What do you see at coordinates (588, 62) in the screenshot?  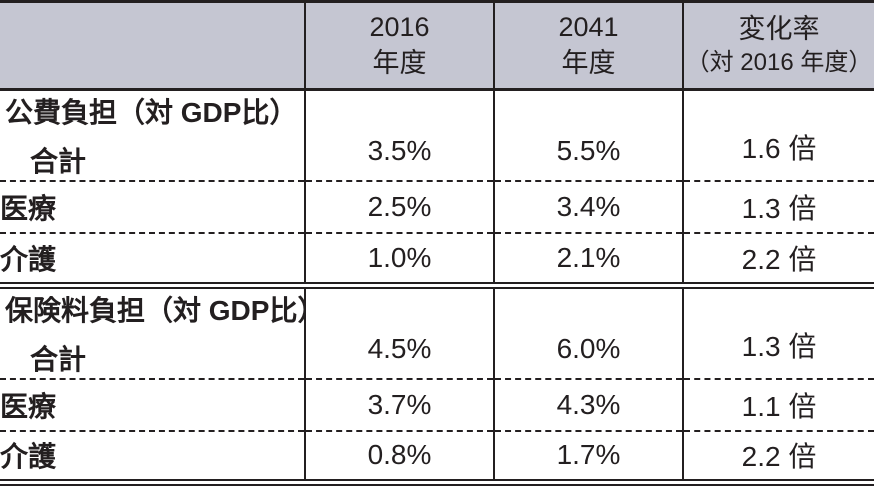 I see `header-col-2041-line2: 年度` at bounding box center [588, 62].